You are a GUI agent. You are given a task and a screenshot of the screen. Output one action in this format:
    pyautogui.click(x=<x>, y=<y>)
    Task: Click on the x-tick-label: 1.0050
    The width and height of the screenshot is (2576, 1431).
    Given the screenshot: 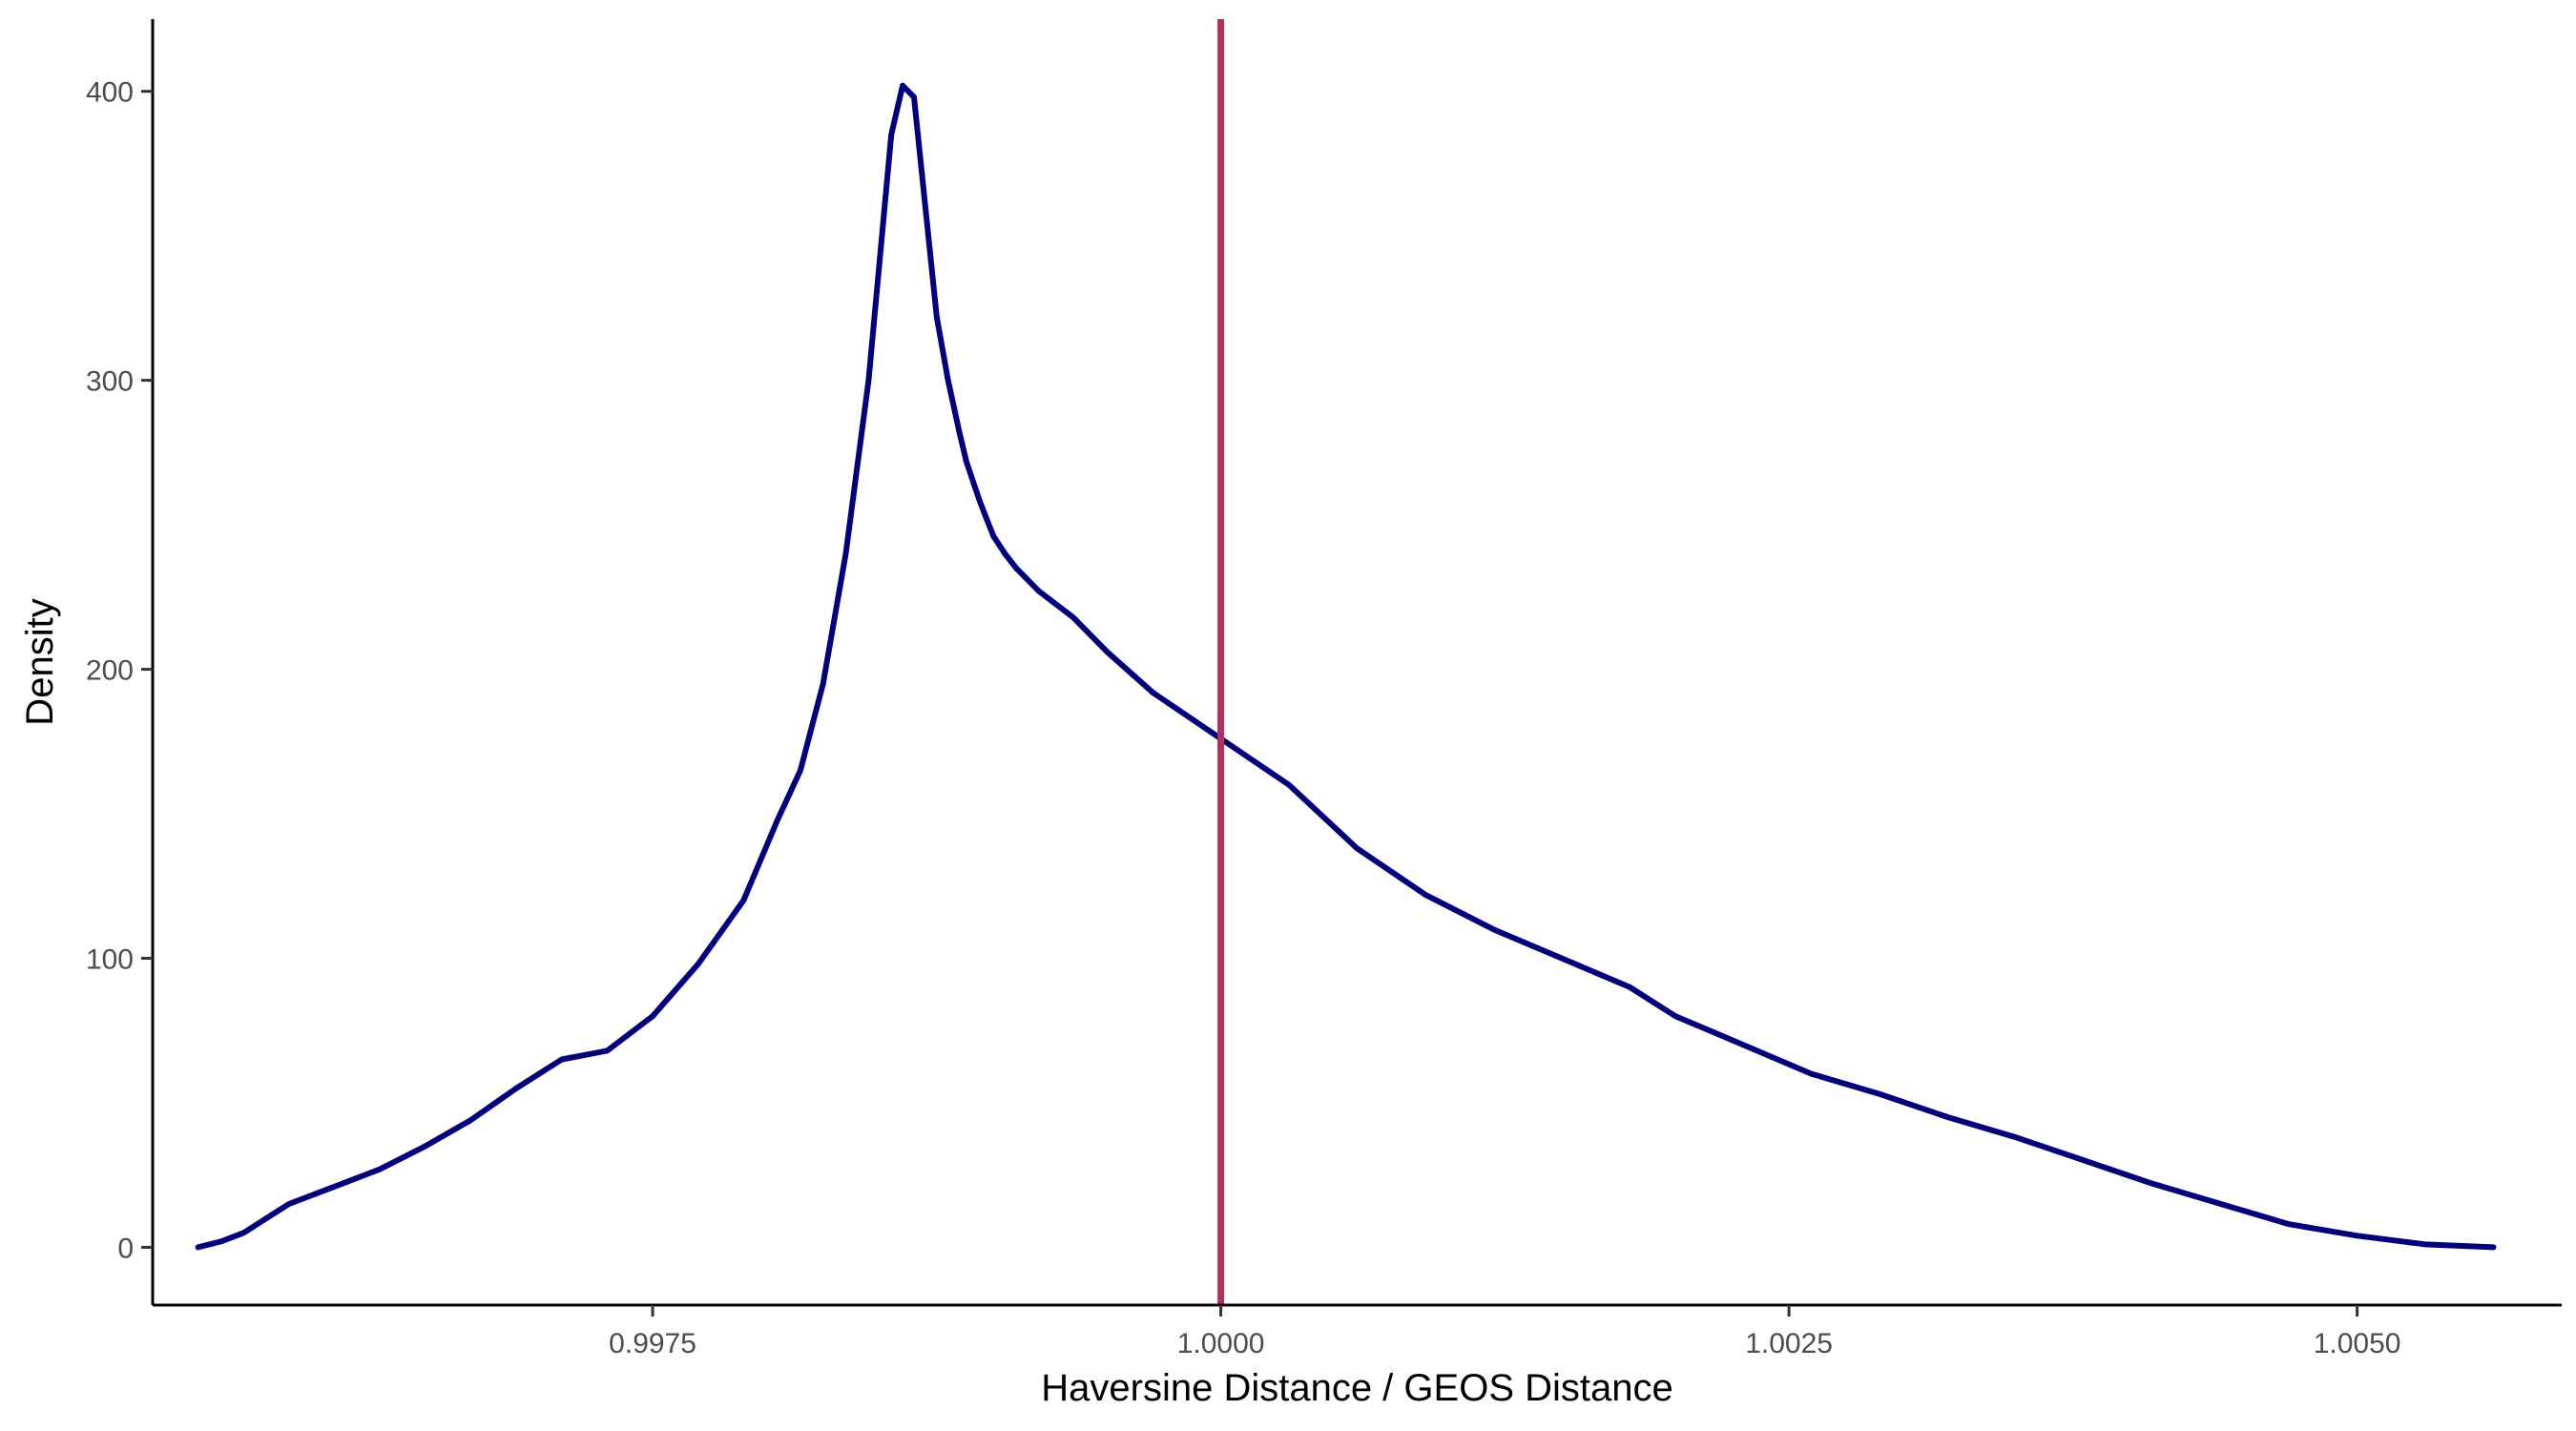 What is the action you would take?
    pyautogui.click(x=2357, y=1343)
    